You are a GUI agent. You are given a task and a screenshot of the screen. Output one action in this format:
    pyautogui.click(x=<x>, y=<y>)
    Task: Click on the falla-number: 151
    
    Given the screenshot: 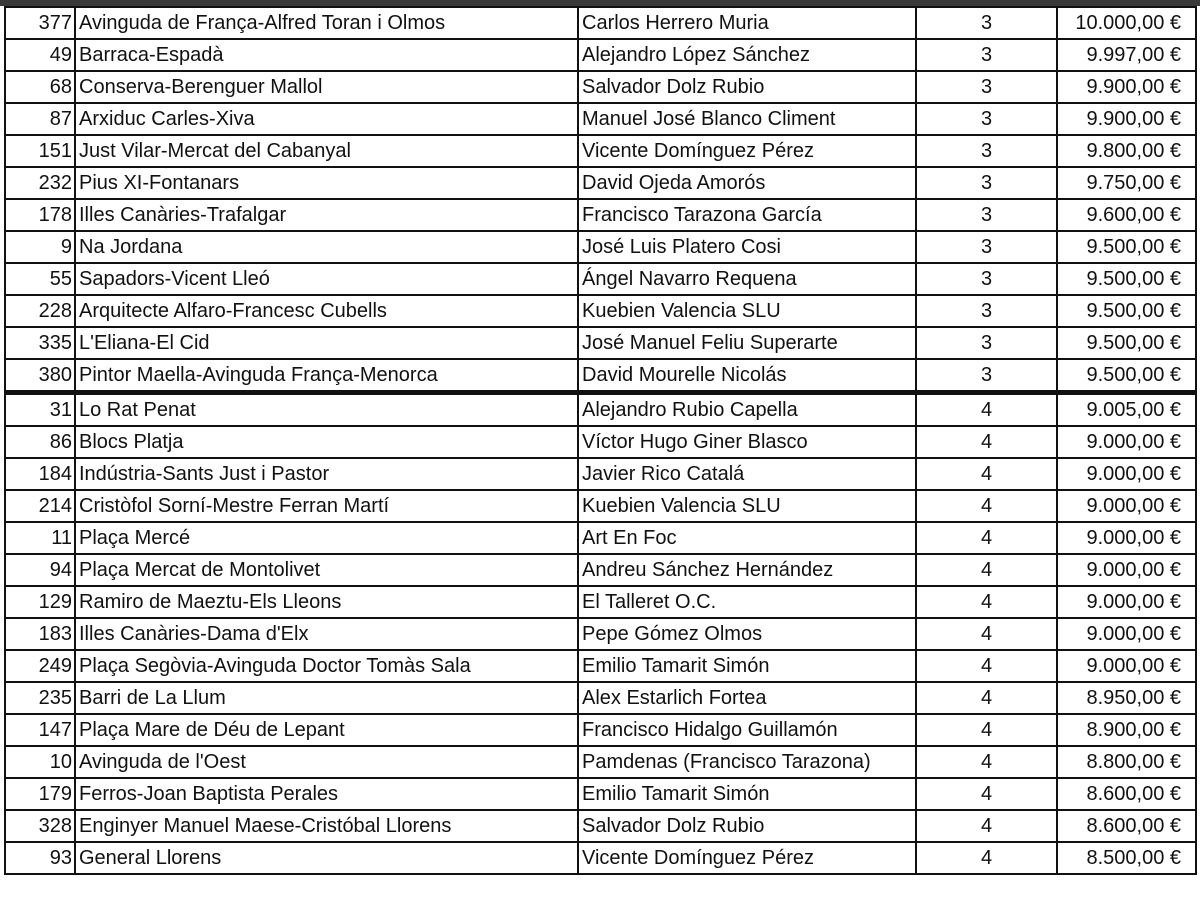 What is the action you would take?
    pyautogui.click(x=40, y=151)
    